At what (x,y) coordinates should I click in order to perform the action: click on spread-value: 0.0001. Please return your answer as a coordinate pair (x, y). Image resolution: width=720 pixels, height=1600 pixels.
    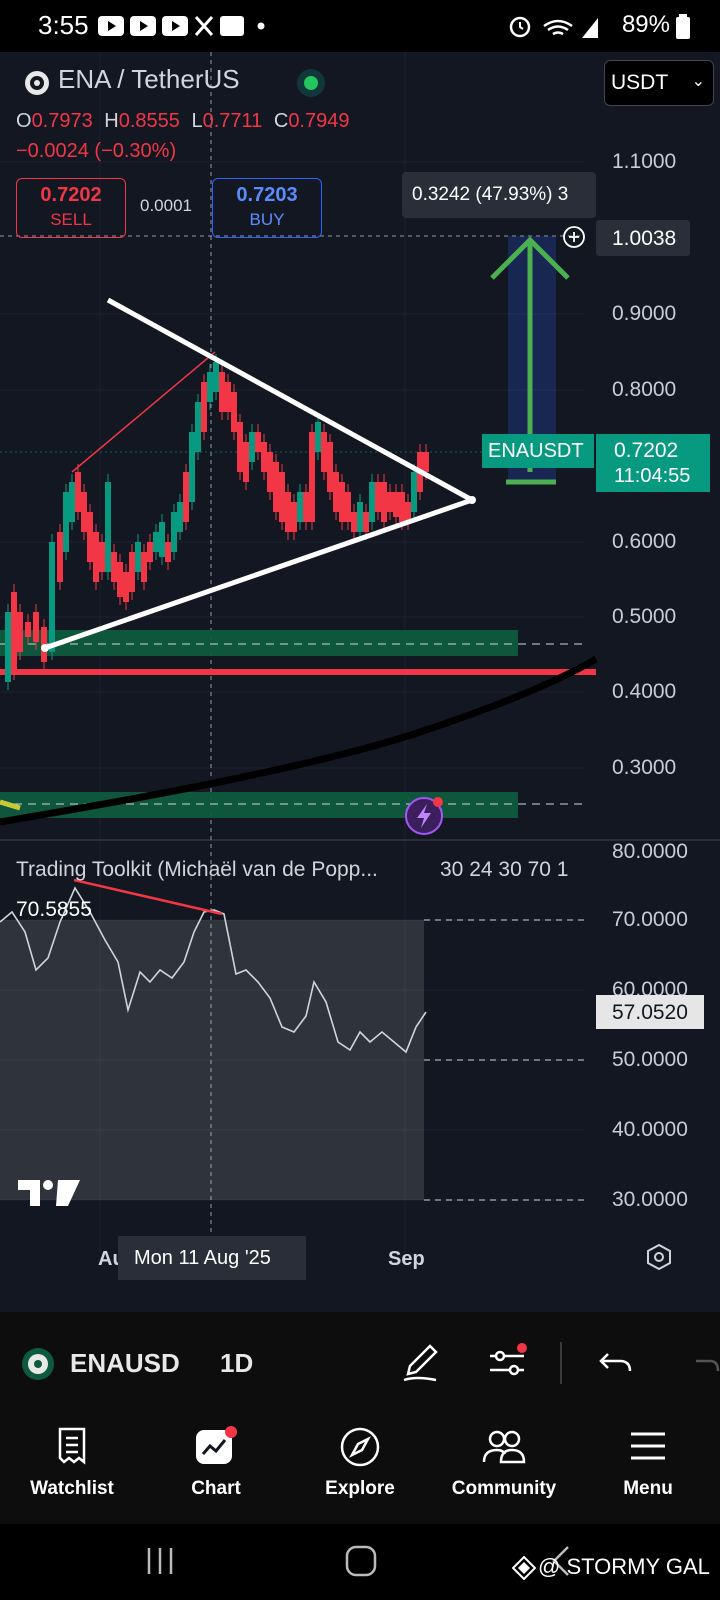
    Looking at the image, I should click on (166, 205).